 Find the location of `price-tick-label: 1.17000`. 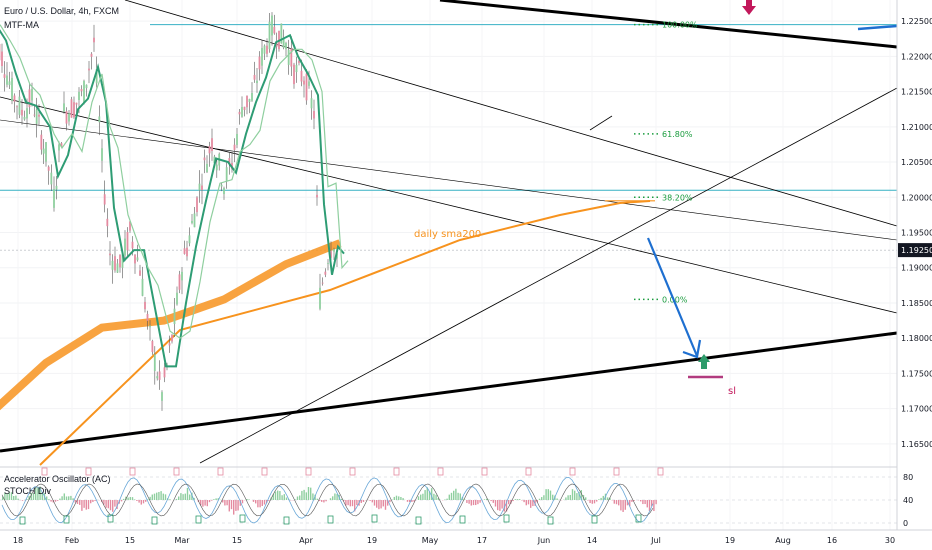

price-tick-label: 1.17000 is located at coordinates (916, 409).